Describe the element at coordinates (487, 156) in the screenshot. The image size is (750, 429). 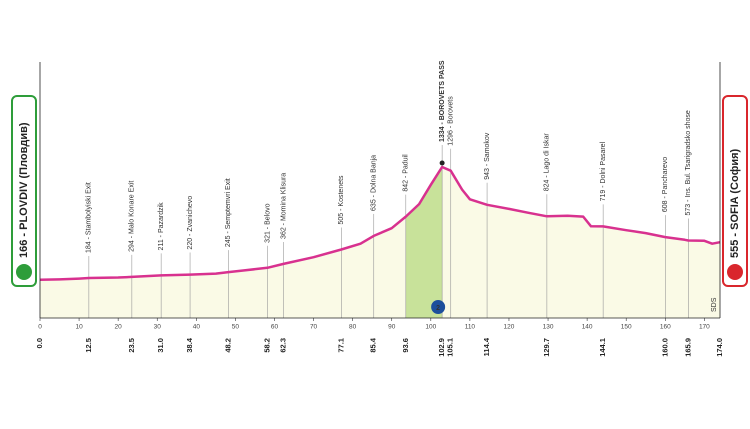
I see `waypoint-label: 943 - Samokov` at that location.